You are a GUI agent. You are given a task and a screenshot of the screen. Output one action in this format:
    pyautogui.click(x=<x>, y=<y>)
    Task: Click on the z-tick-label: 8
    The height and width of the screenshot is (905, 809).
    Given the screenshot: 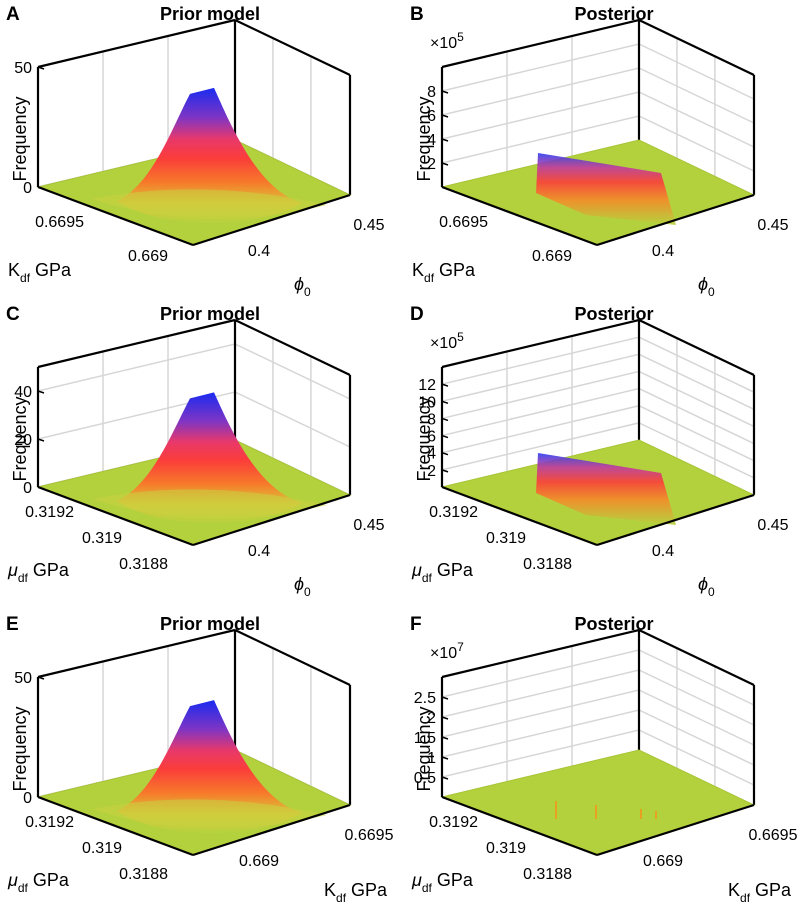 What is the action you would take?
    pyautogui.click(x=431, y=419)
    